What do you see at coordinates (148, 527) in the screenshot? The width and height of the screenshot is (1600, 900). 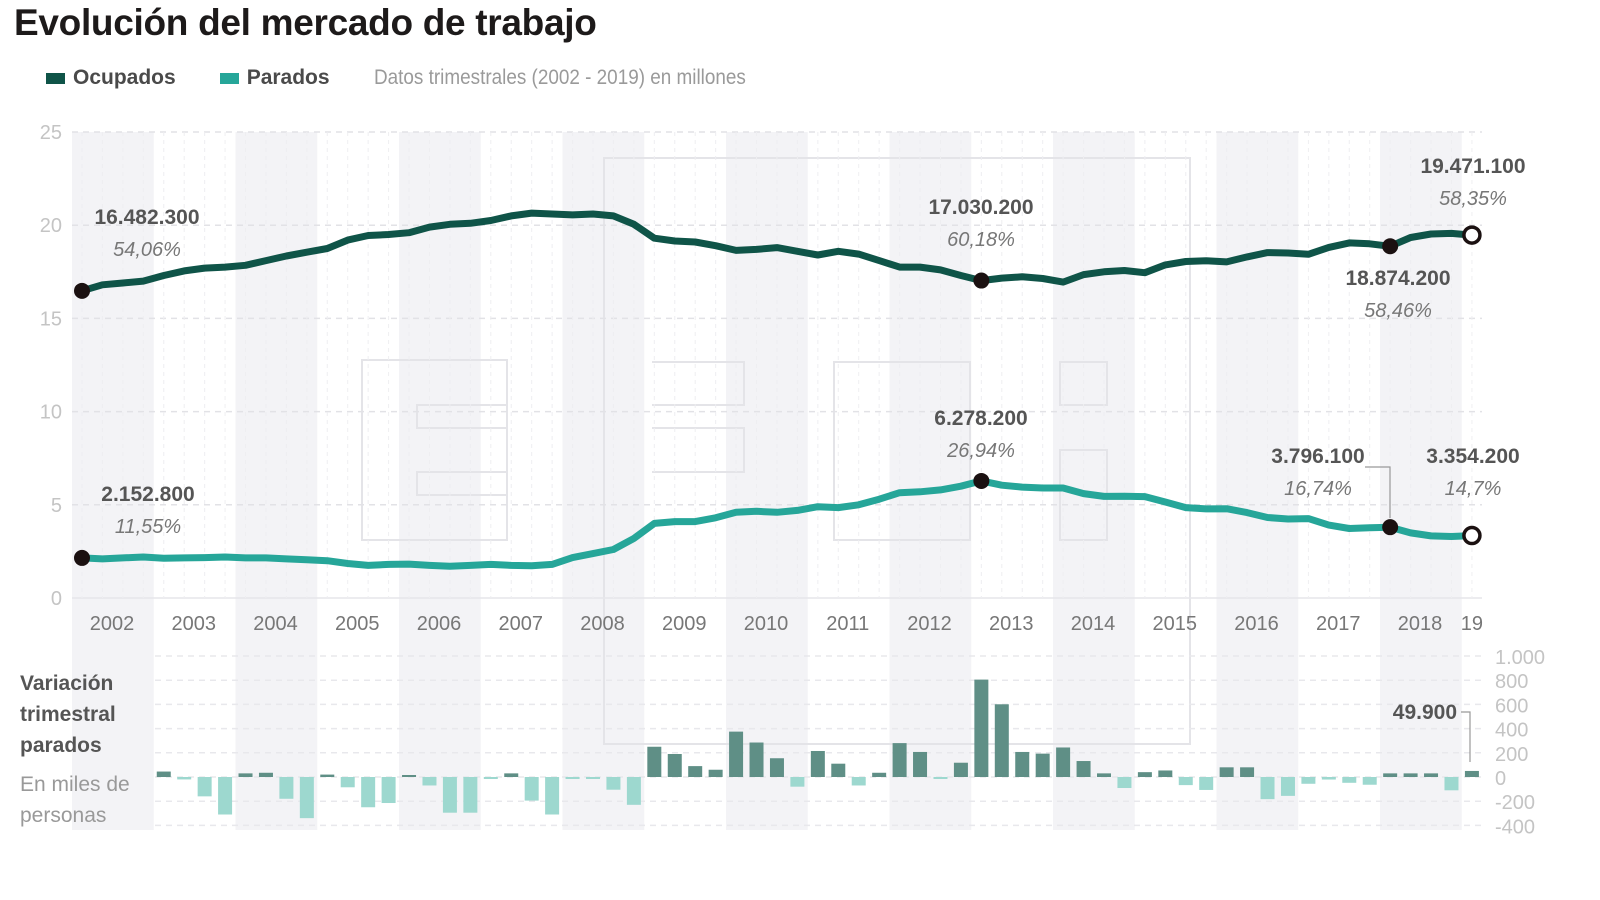 I see `annotation-rate: 11,55%` at bounding box center [148, 527].